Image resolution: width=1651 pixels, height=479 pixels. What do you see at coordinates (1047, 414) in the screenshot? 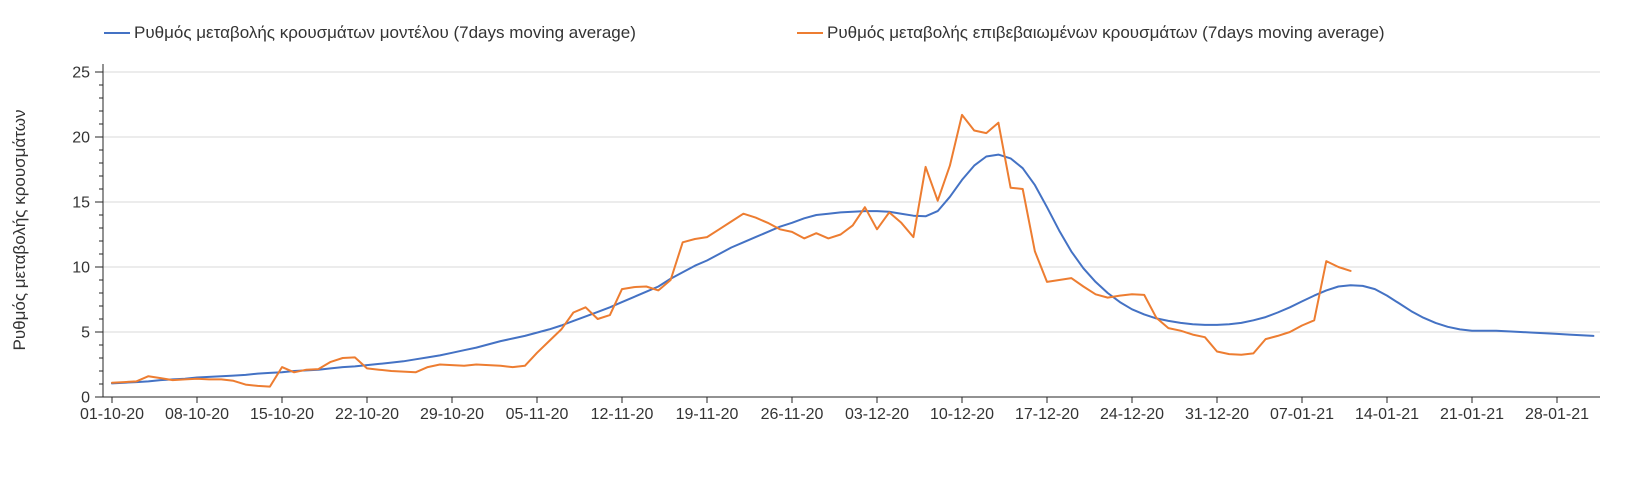
I see `x-tick-label: 17-12-20` at bounding box center [1047, 414].